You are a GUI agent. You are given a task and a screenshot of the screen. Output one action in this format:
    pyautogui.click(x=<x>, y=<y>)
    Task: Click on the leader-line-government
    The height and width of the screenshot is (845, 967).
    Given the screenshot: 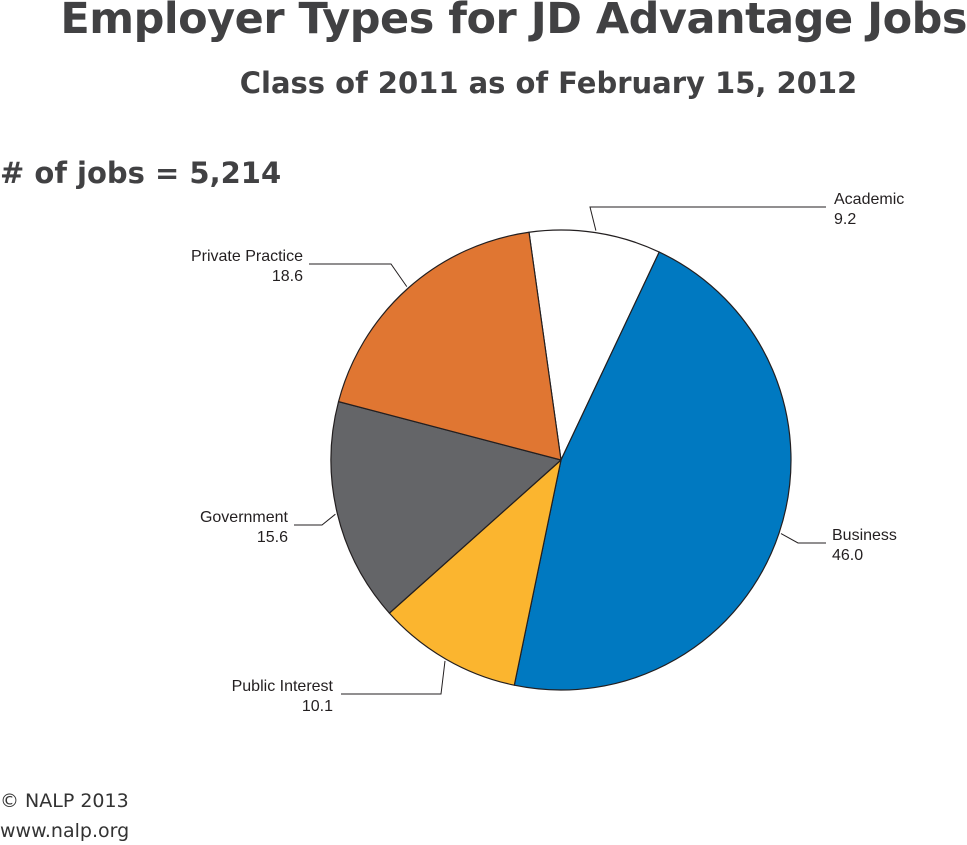 What is the action you would take?
    pyautogui.click(x=315, y=519)
    